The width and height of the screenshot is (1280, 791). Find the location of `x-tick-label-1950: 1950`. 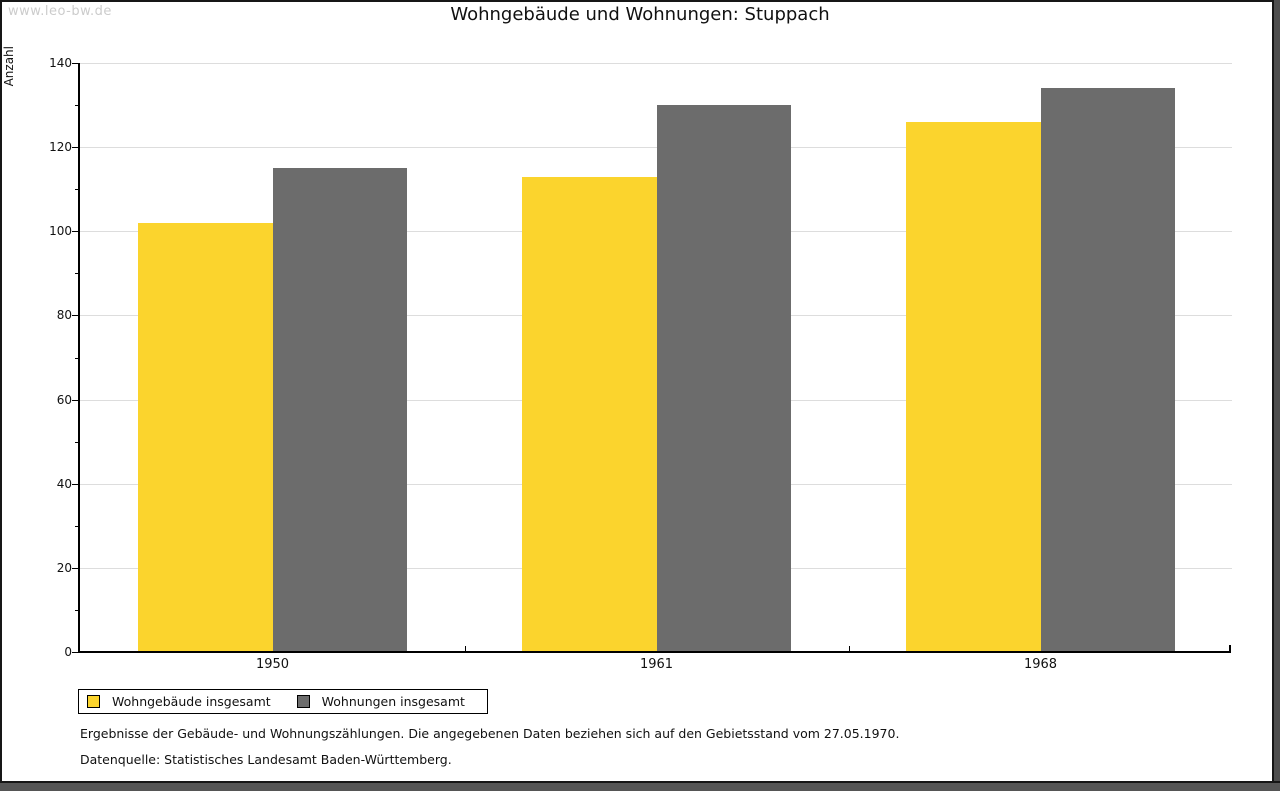

x-tick-label-1950: 1950 is located at coordinates (272, 664).